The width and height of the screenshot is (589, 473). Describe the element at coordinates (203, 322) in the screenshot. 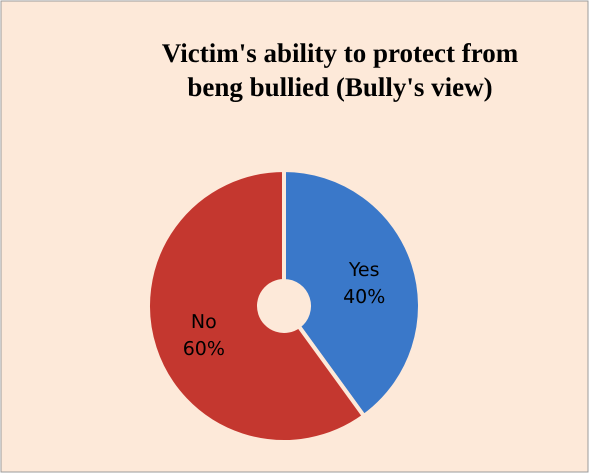

I see `slice-label: No` at that location.